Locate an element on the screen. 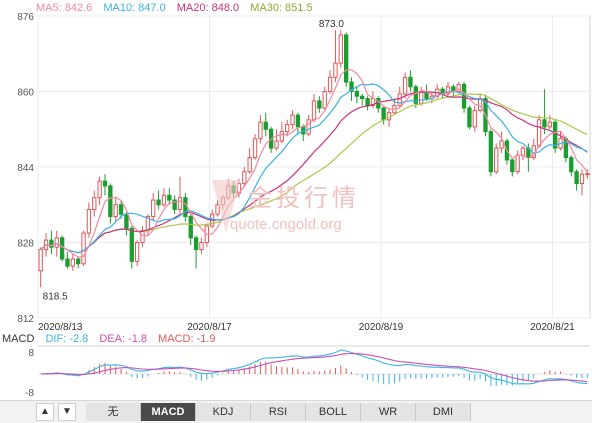  x-tick-label: 2020/8/21 is located at coordinates (552, 327).